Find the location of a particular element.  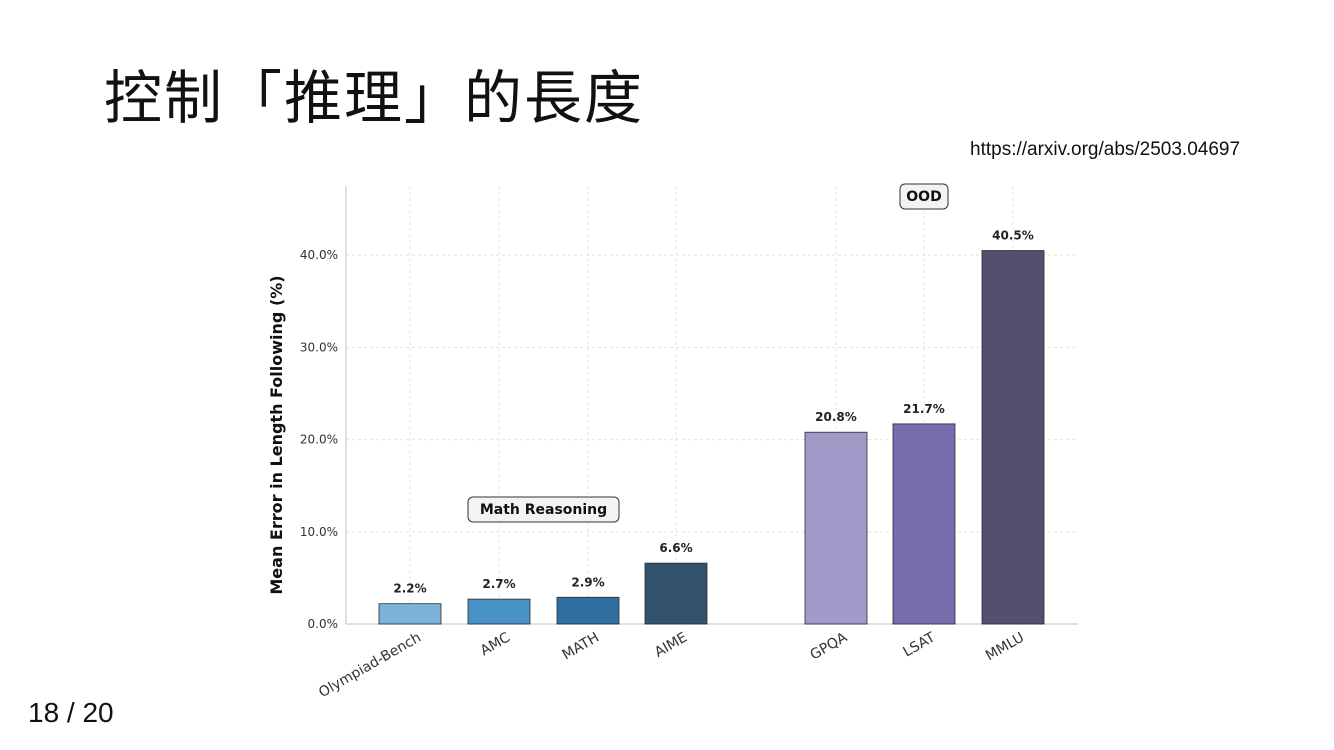

source-link: https://arxiv.org/abs/2503.04697 is located at coordinates (1105, 149).